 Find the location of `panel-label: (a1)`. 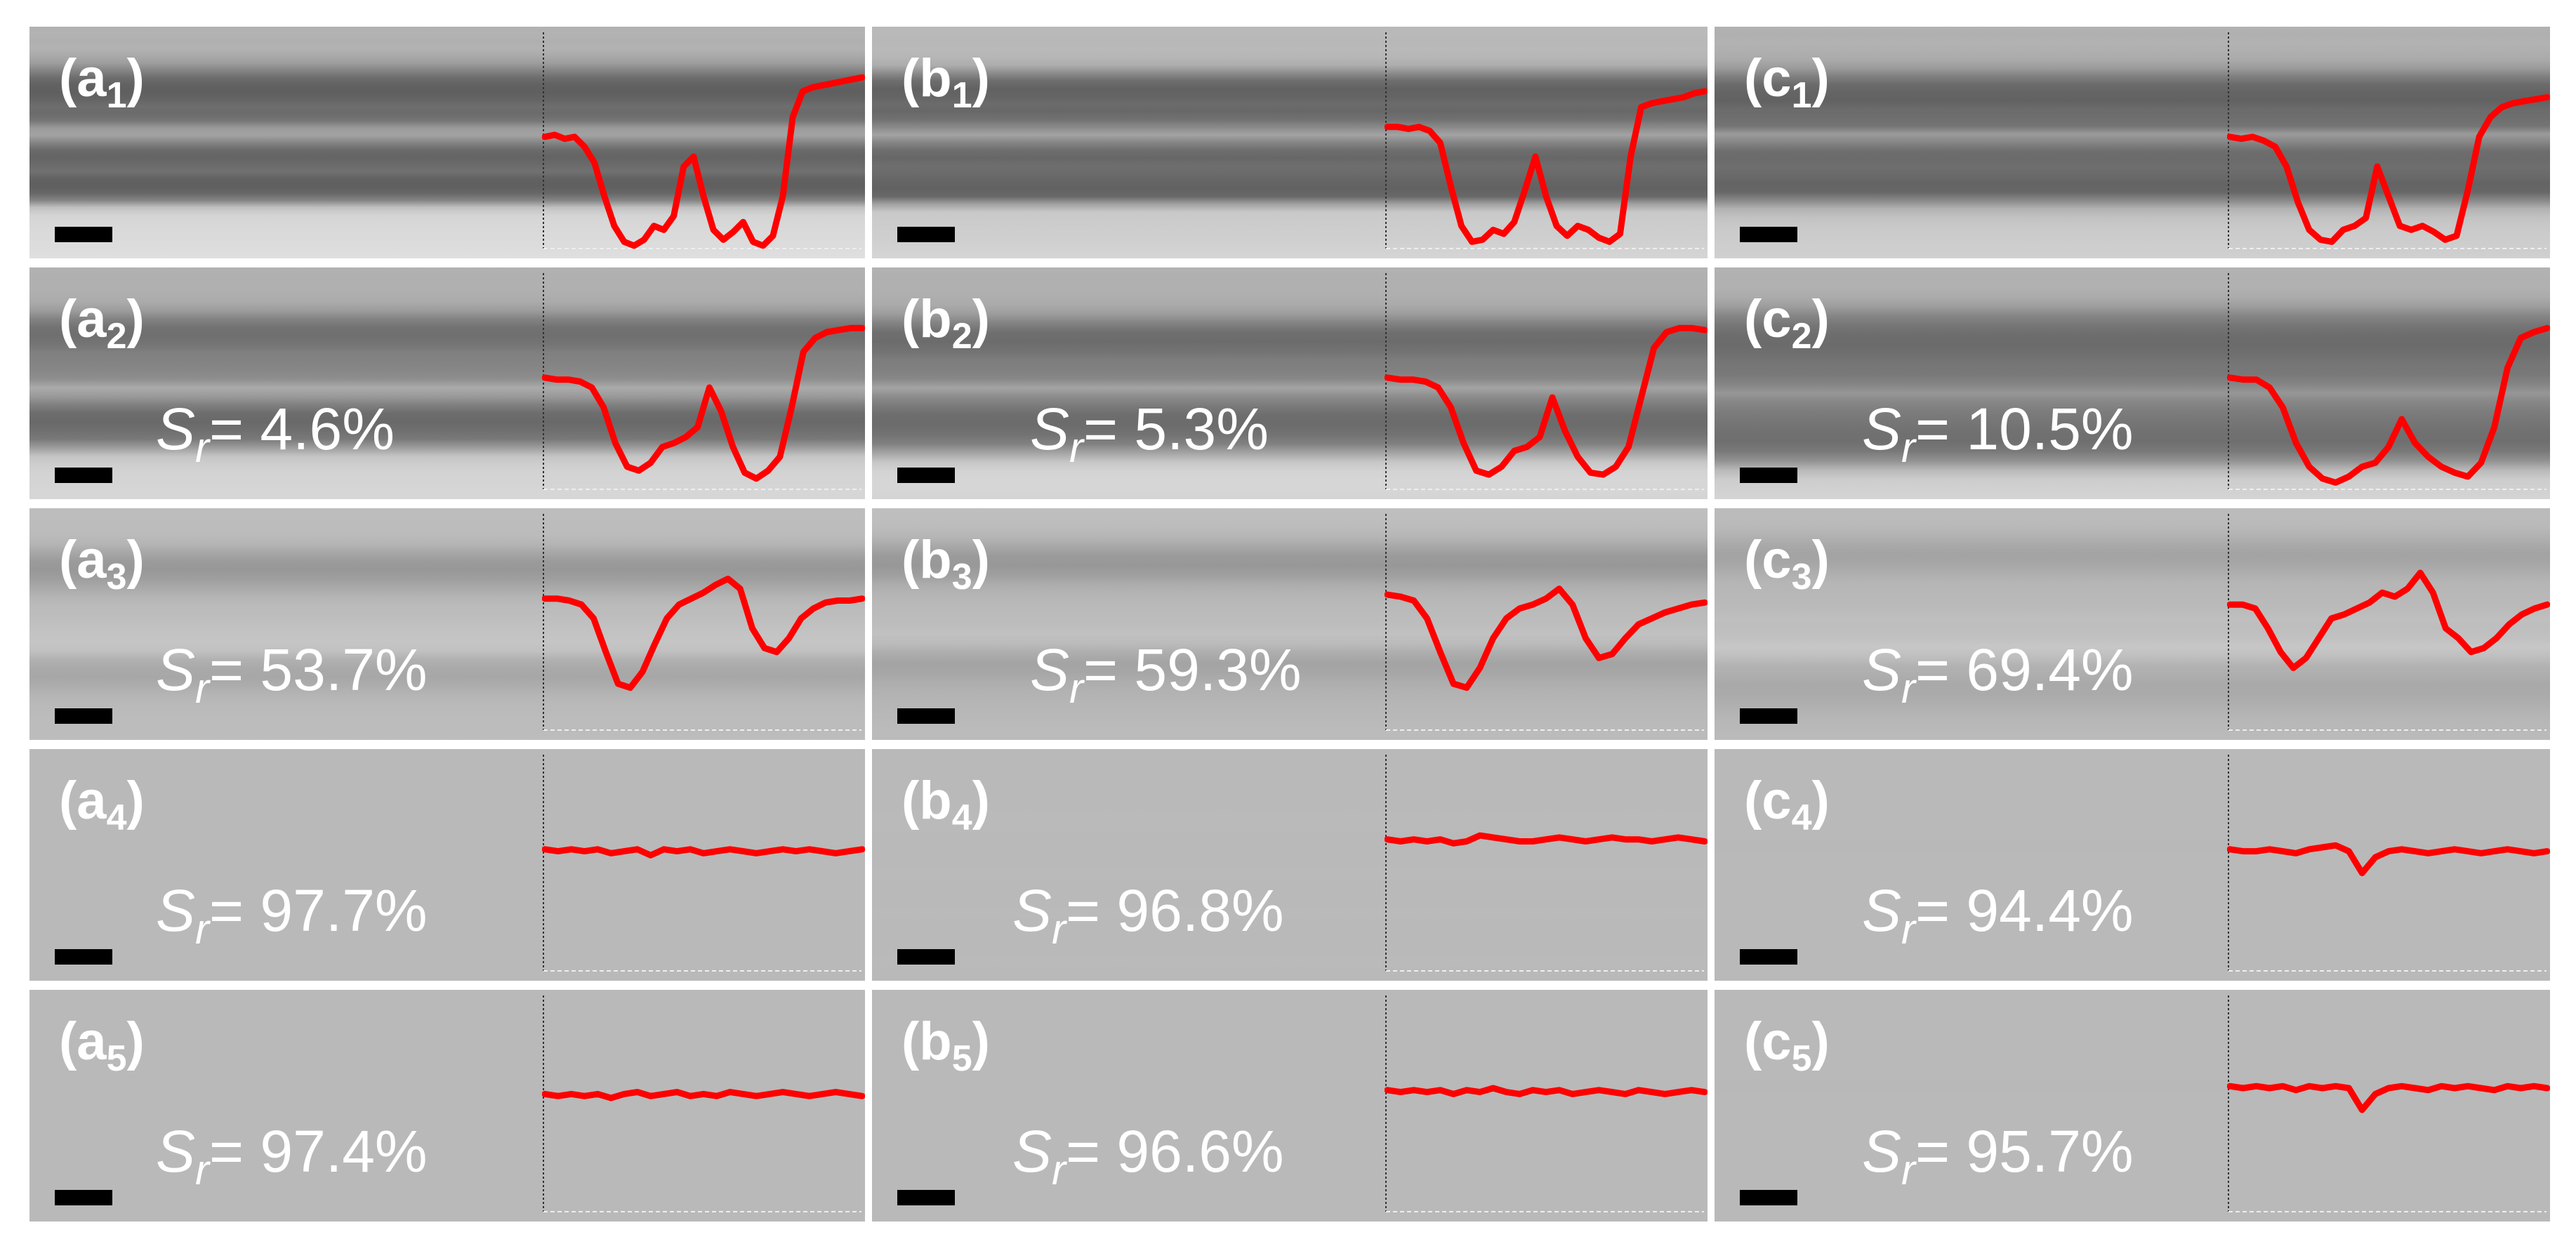

panel-label: (a1) is located at coordinates (102, 82).